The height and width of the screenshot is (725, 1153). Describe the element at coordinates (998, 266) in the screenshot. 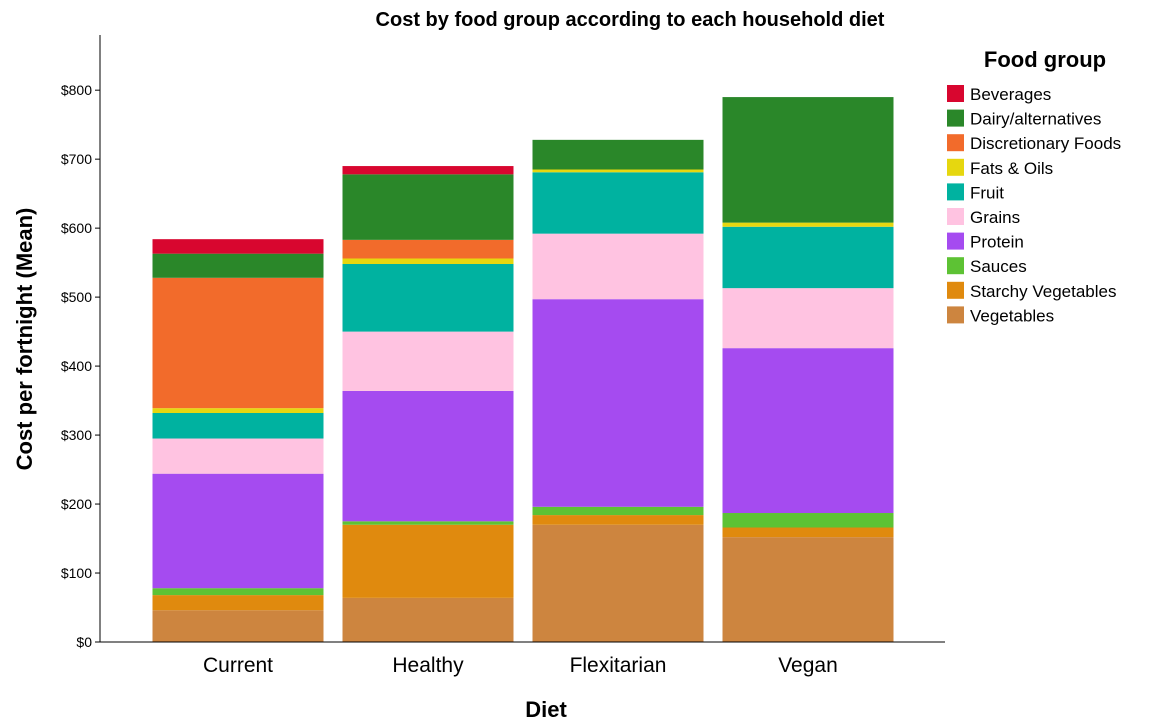

I see `legend-label: Sauces` at that location.